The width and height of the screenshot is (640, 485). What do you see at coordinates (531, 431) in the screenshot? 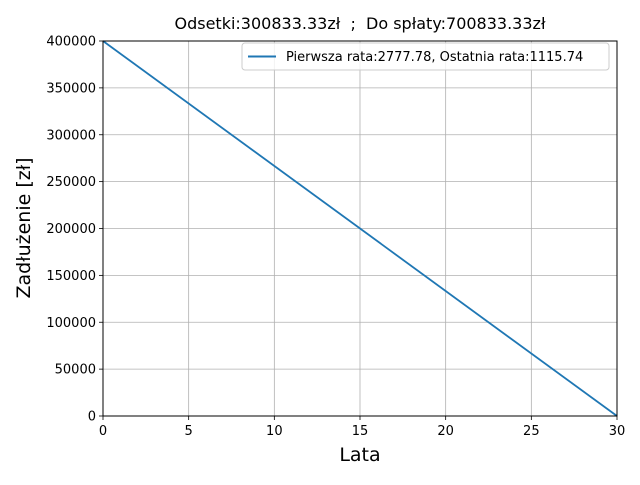
I see `x-tick-label: 25` at bounding box center [531, 431].